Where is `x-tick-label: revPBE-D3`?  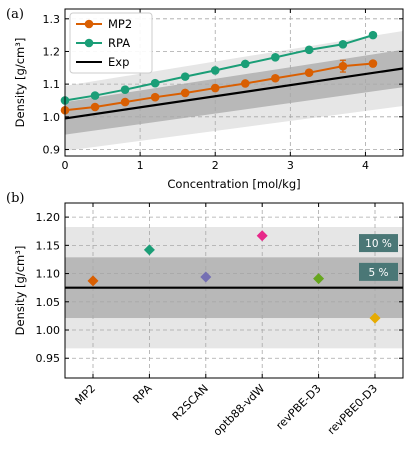 x-tick-label: revPBE-D3 is located at coordinates (298, 407).